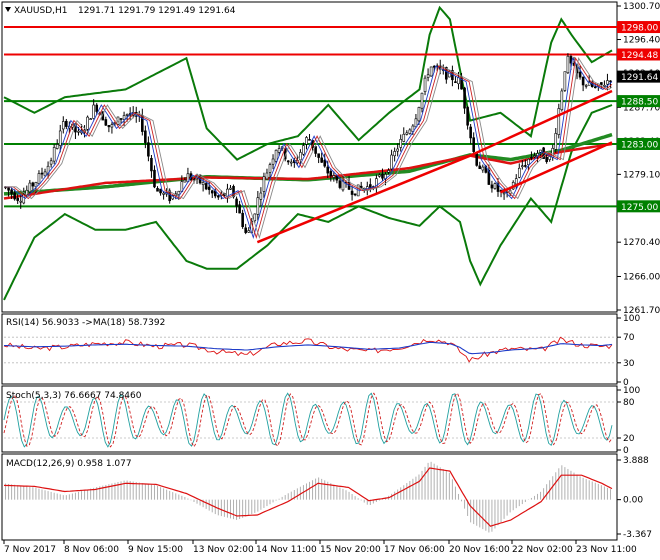 The width and height of the screenshot is (660, 560). Describe the element at coordinates (631, 391) in the screenshot. I see `stoch-tick-label: 100` at that location.